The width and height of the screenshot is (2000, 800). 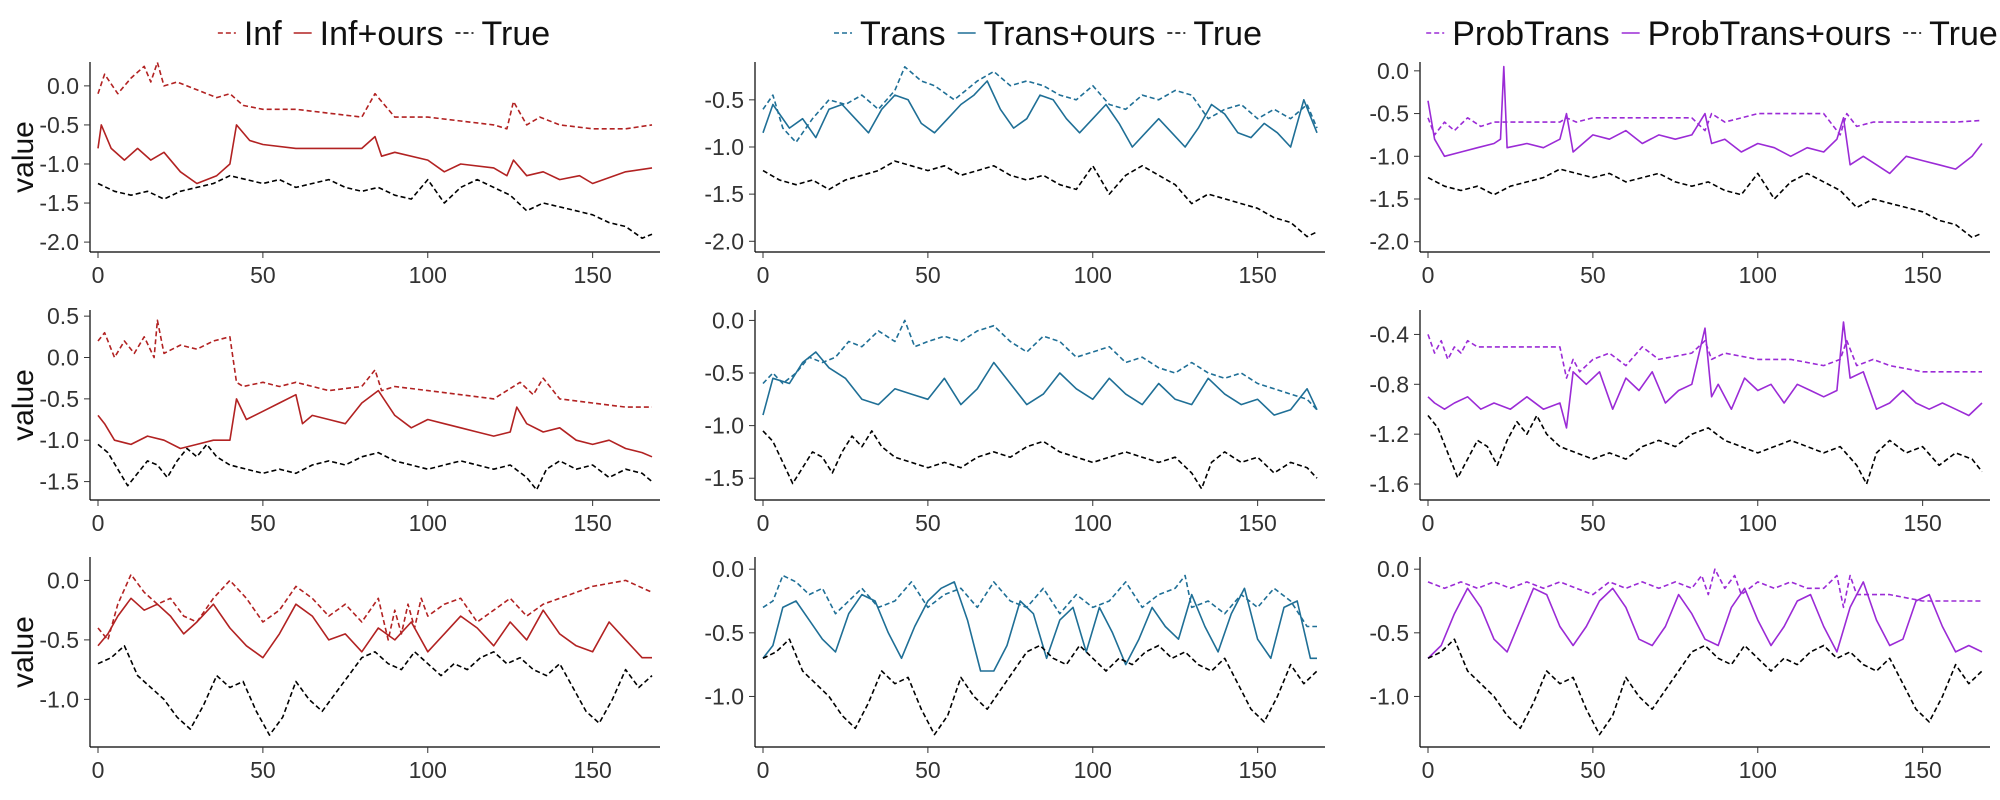 I want to click on legend-label: ProbTrans, so click(x=1530, y=34).